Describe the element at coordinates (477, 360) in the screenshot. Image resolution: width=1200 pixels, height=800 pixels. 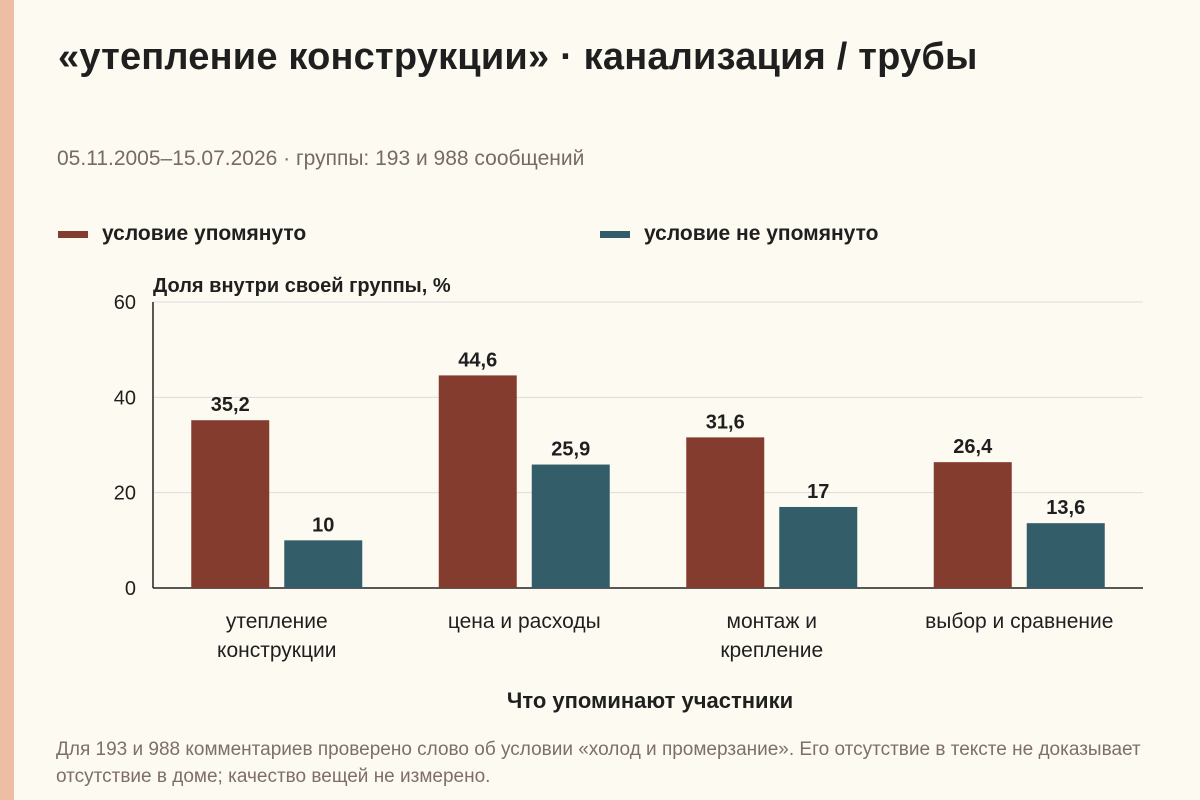
I see `data-label-mentioned-2: 44,6` at that location.